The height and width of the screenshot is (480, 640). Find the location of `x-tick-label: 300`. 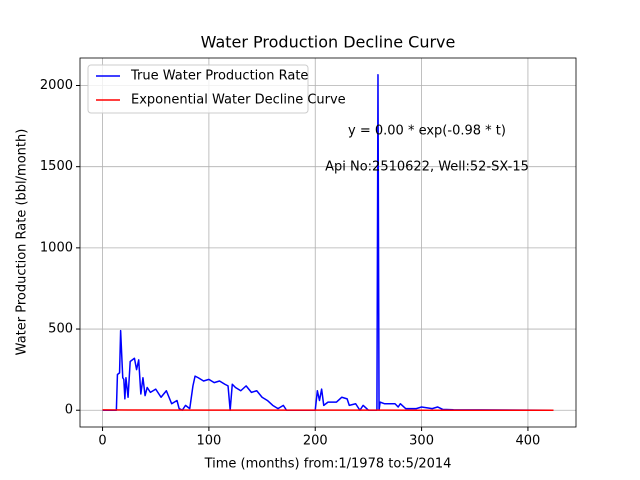

x-tick-label: 300 is located at coordinates (421, 441).